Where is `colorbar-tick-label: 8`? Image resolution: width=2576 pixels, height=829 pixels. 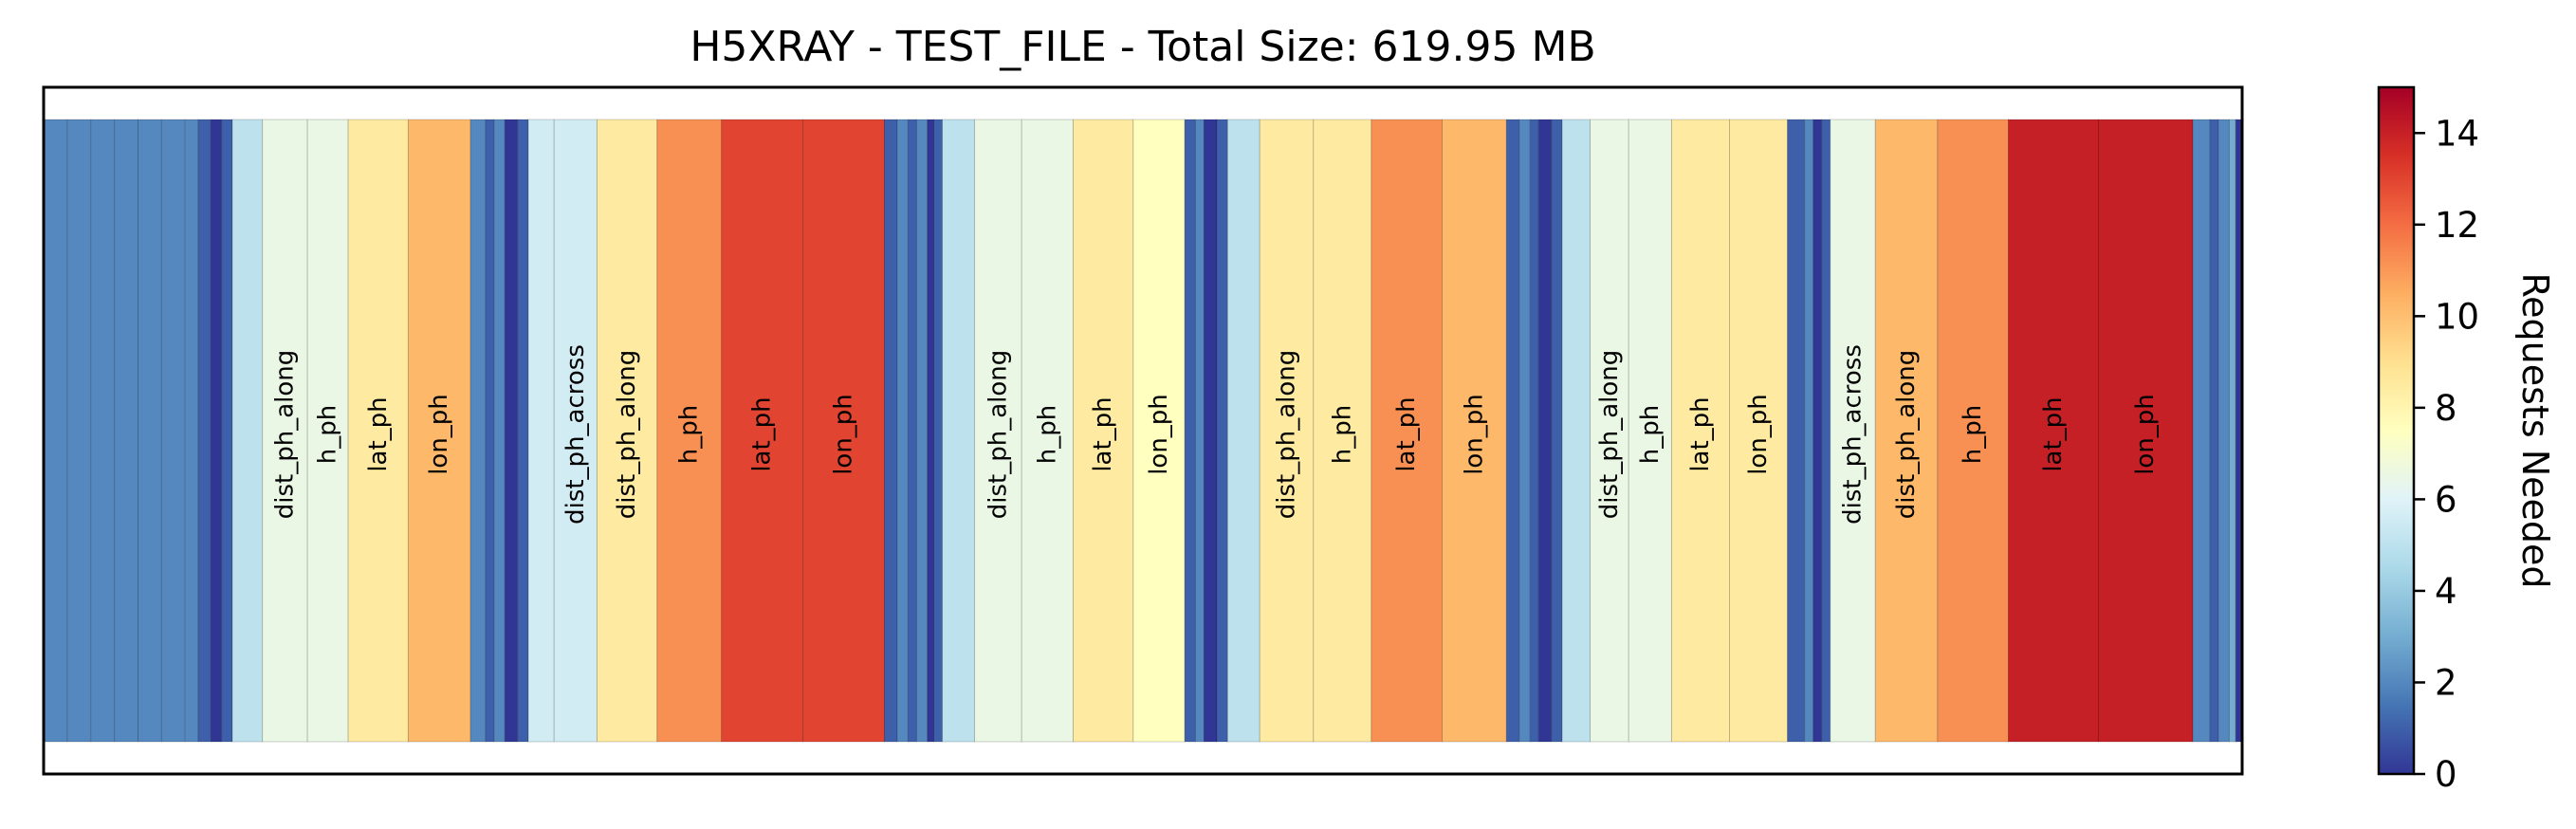
colorbar-tick-label: 8 is located at coordinates (2446, 409).